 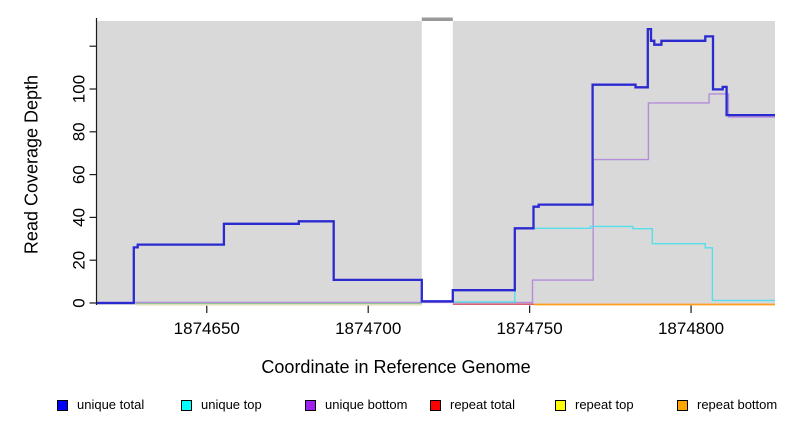 I want to click on y-tick-label: 40, so click(x=78, y=217).